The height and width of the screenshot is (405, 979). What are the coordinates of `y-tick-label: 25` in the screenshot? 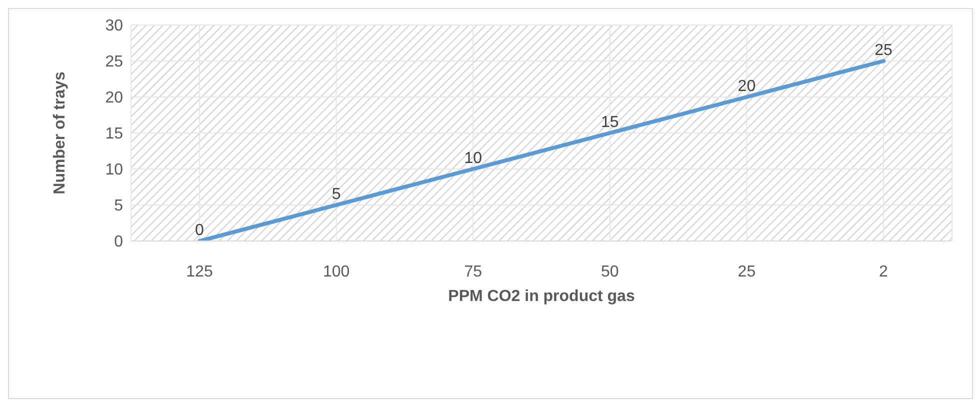 It's located at (114, 62).